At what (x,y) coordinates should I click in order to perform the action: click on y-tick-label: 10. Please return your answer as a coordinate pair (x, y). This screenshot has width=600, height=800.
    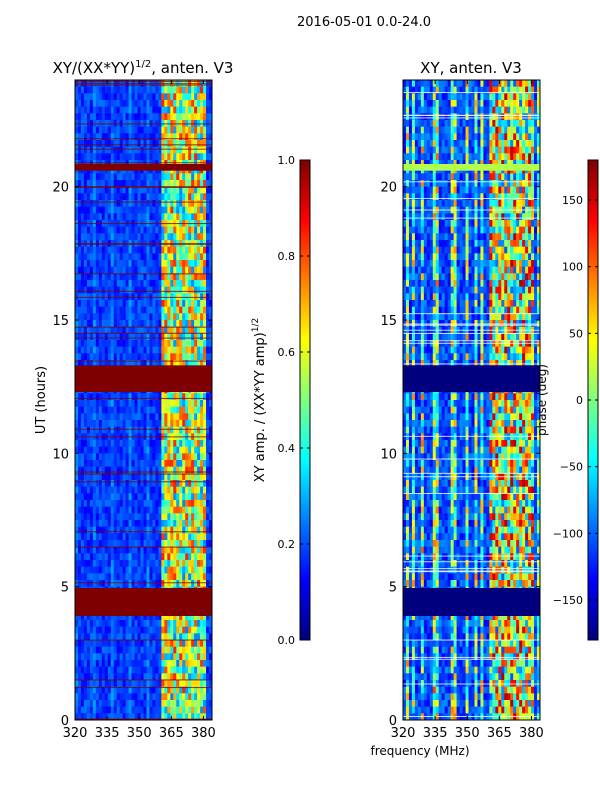
    Looking at the image, I should click on (60, 454).